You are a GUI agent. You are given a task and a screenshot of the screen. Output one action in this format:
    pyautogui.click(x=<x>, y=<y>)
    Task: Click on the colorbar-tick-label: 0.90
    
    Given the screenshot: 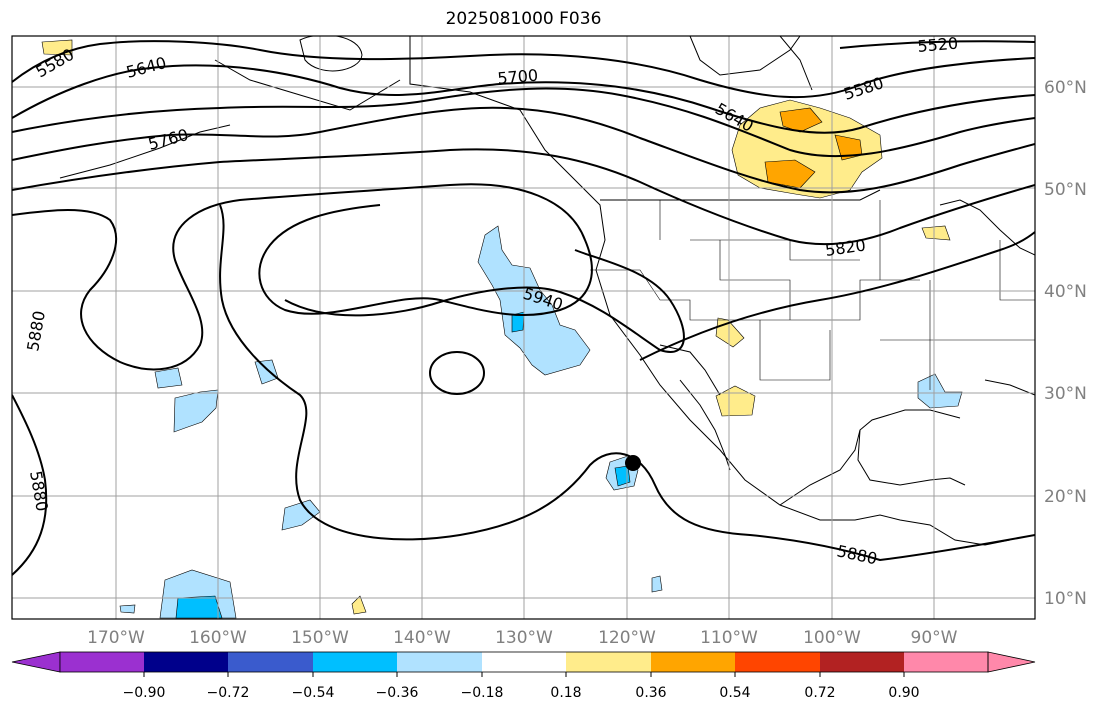 What is the action you would take?
    pyautogui.click(x=903, y=693)
    